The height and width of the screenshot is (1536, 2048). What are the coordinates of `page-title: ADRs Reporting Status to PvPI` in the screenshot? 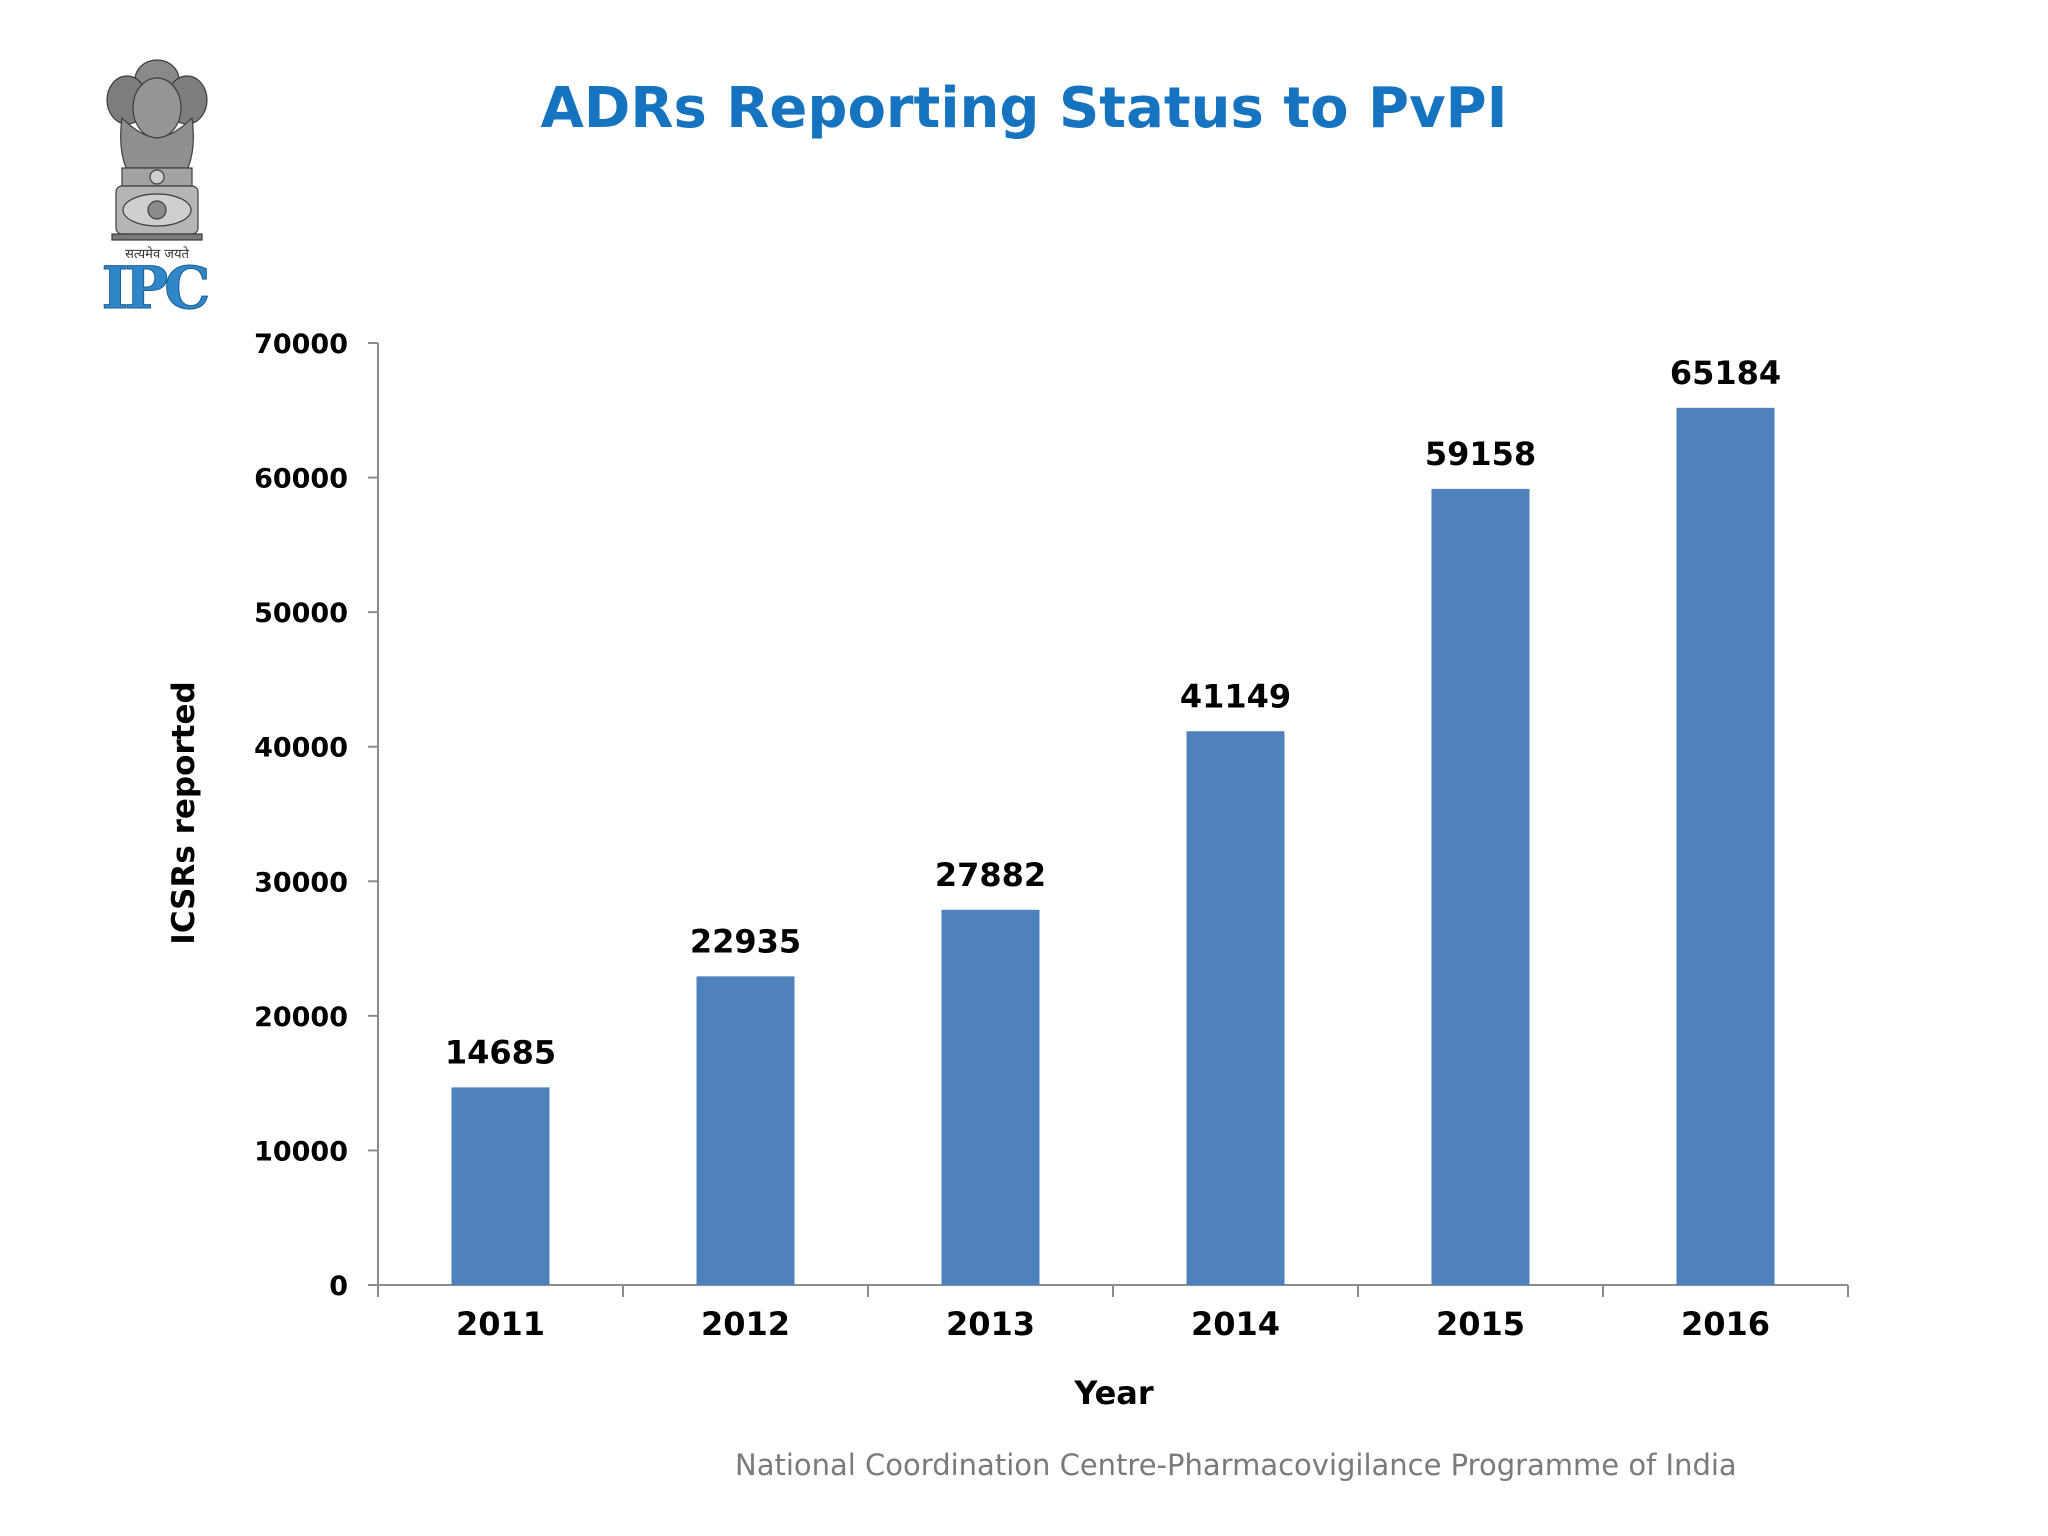 It's located at (1024, 108).